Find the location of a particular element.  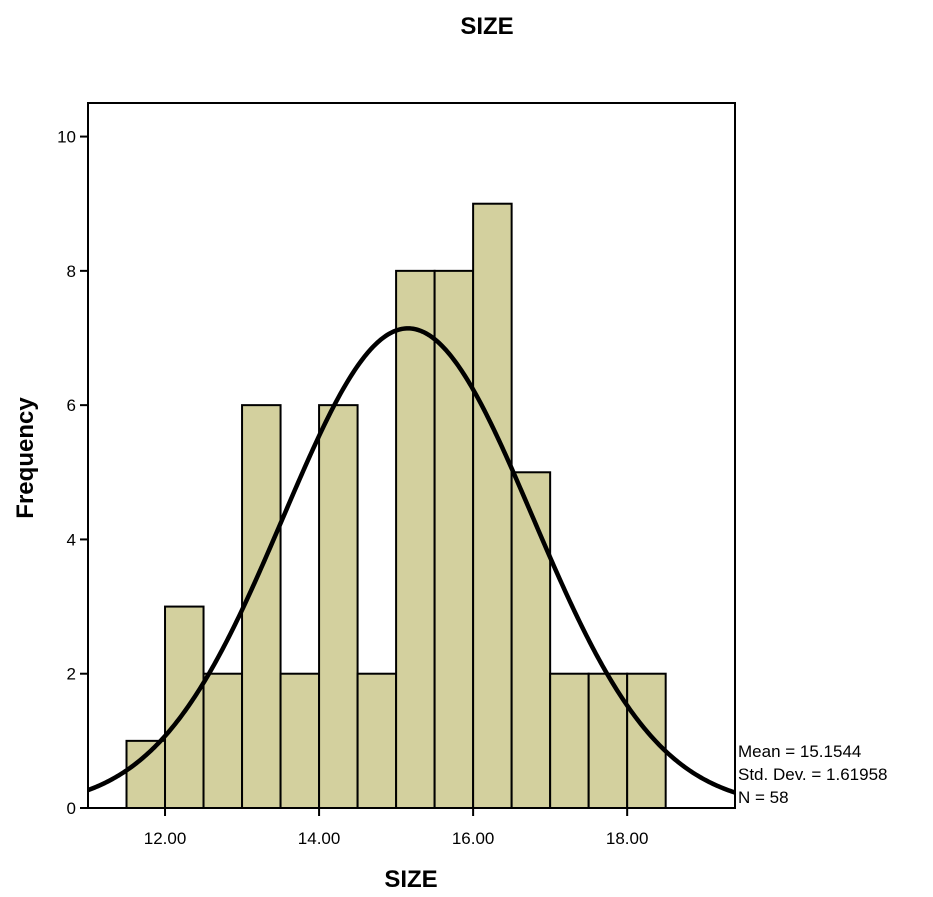

y-tick-label: 2 is located at coordinates (71, 674).